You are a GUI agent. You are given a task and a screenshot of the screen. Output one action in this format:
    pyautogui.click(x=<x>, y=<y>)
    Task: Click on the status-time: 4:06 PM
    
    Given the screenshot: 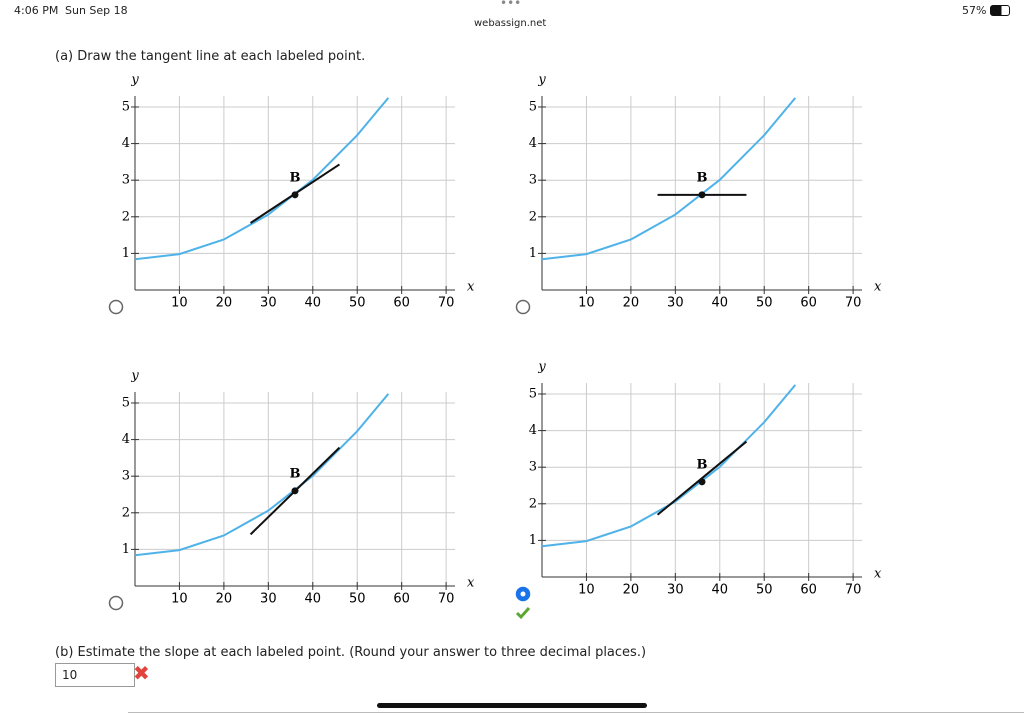 What is the action you would take?
    pyautogui.click(x=36, y=10)
    